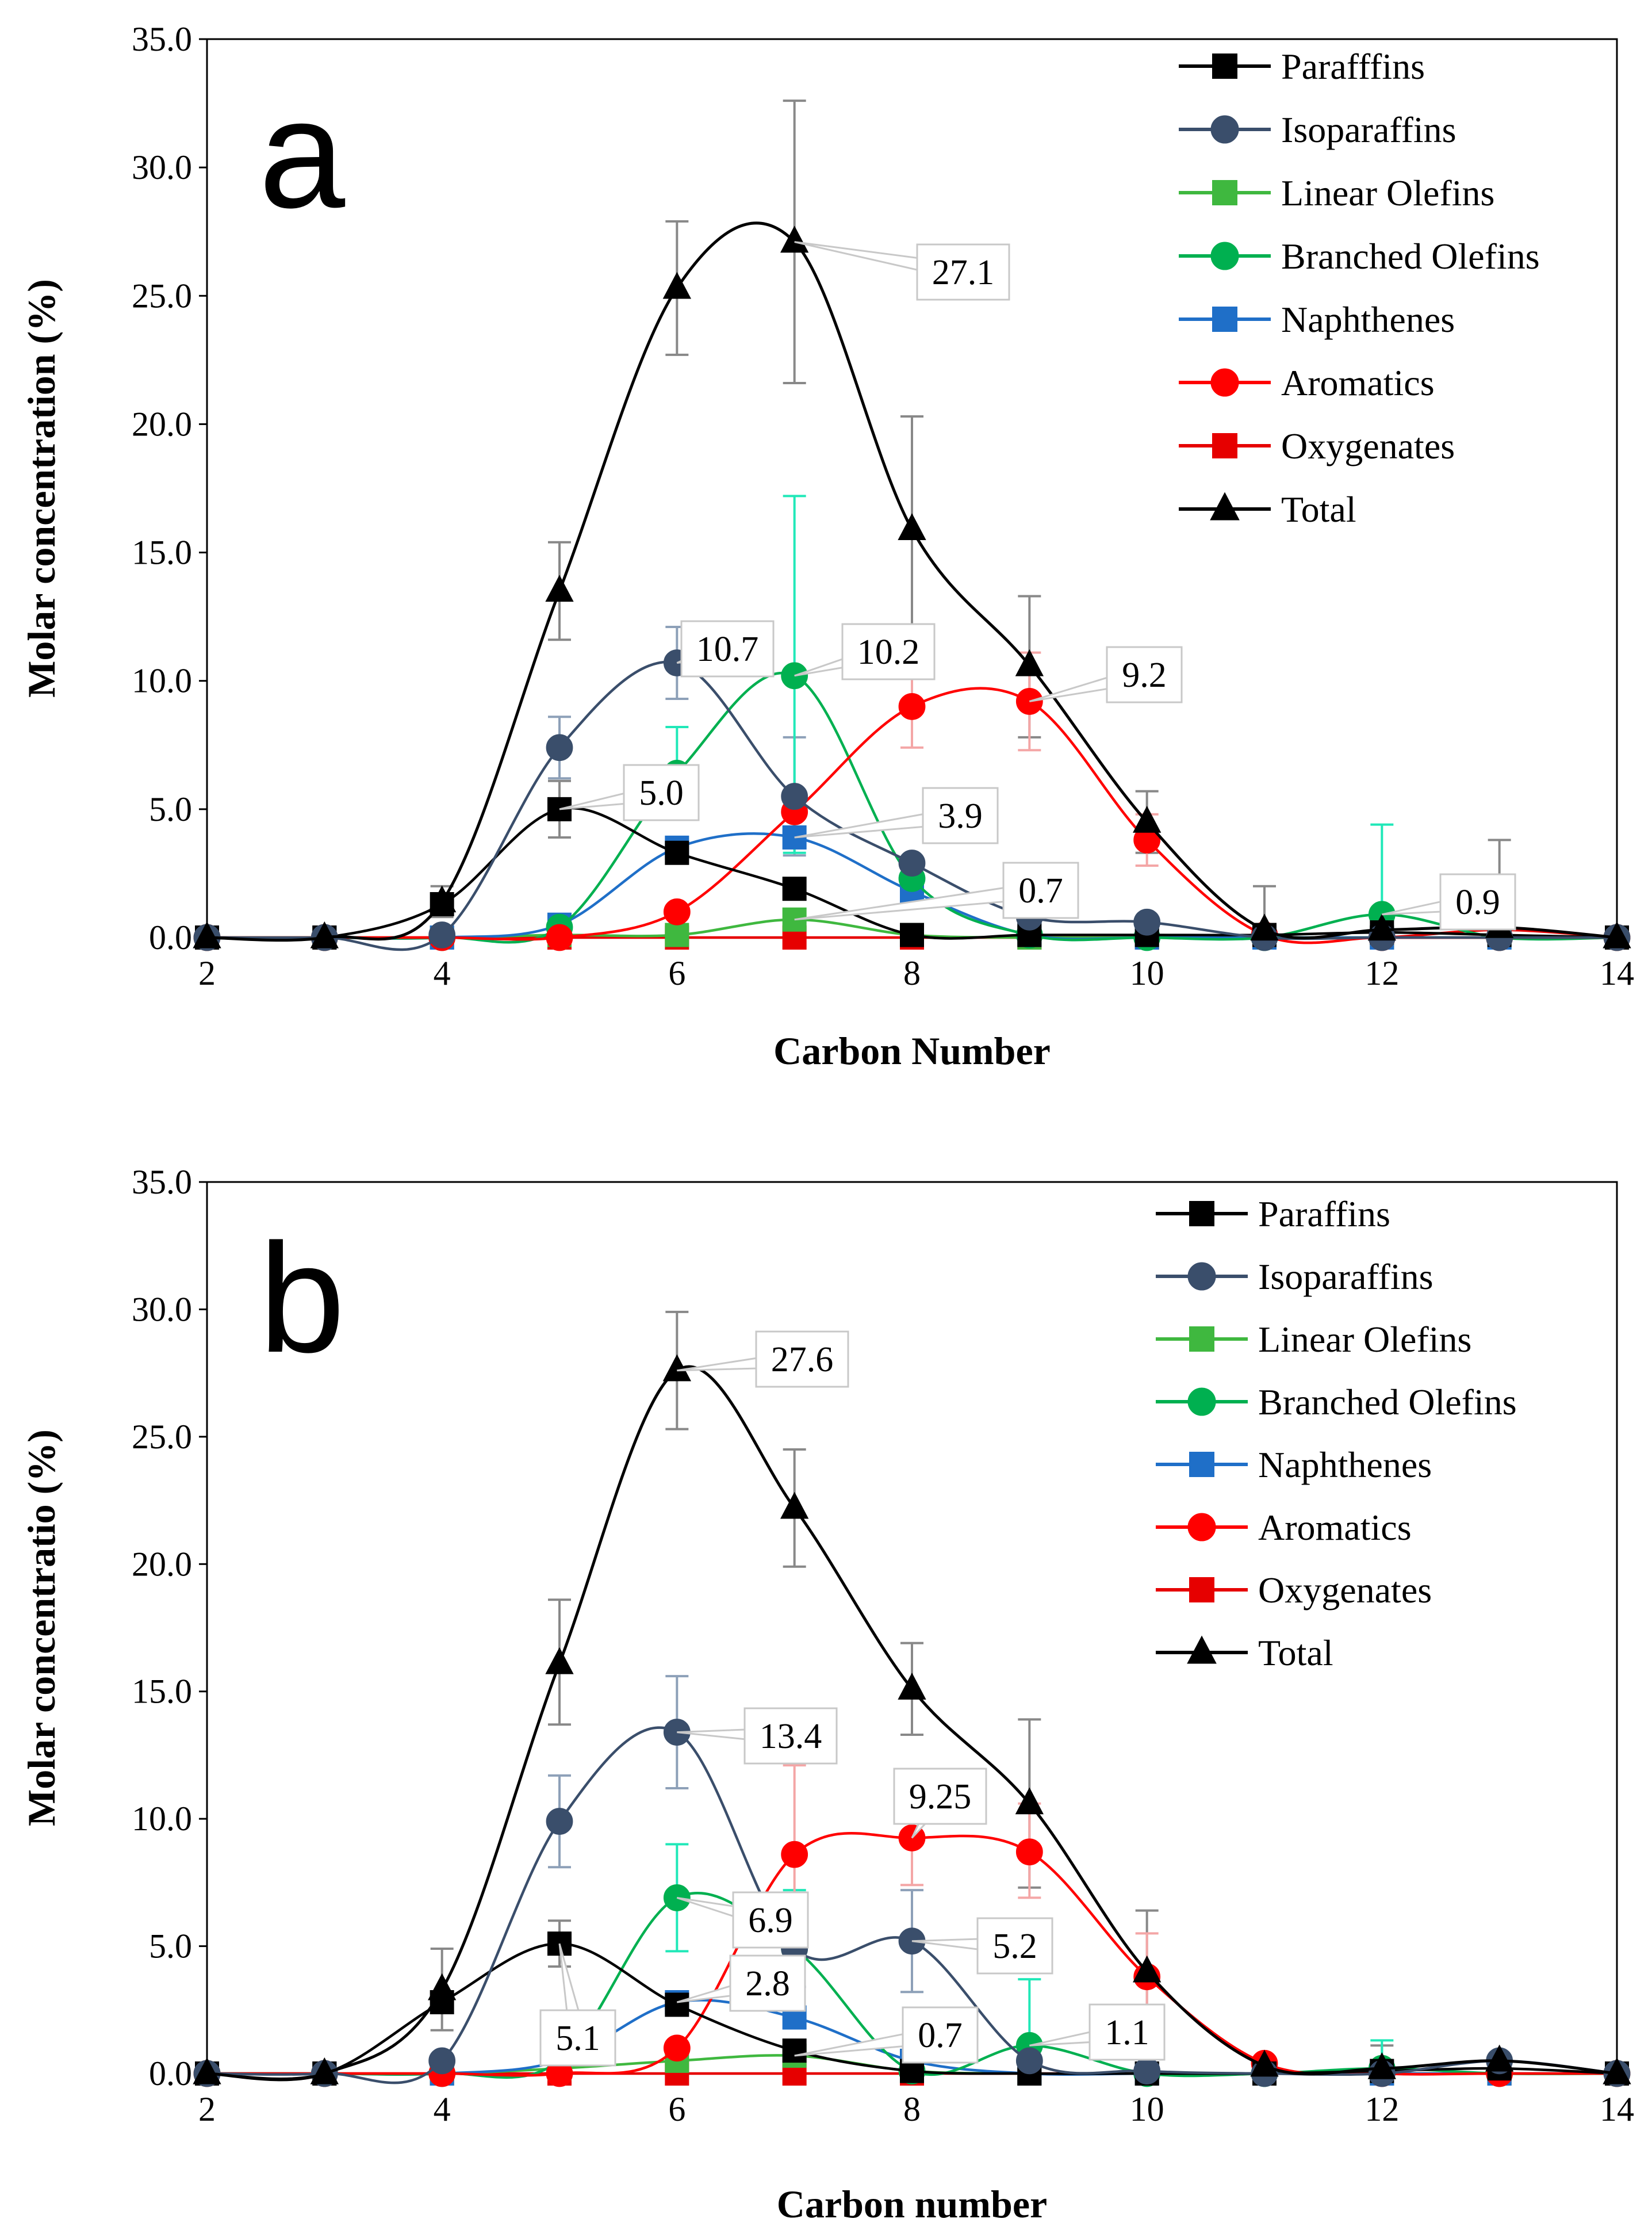 Image resolution: width=1652 pixels, height=2234 pixels. What do you see at coordinates (1284, 1527) in the screenshot?
I see `legend-item-aromatics: Aromatics` at bounding box center [1284, 1527].